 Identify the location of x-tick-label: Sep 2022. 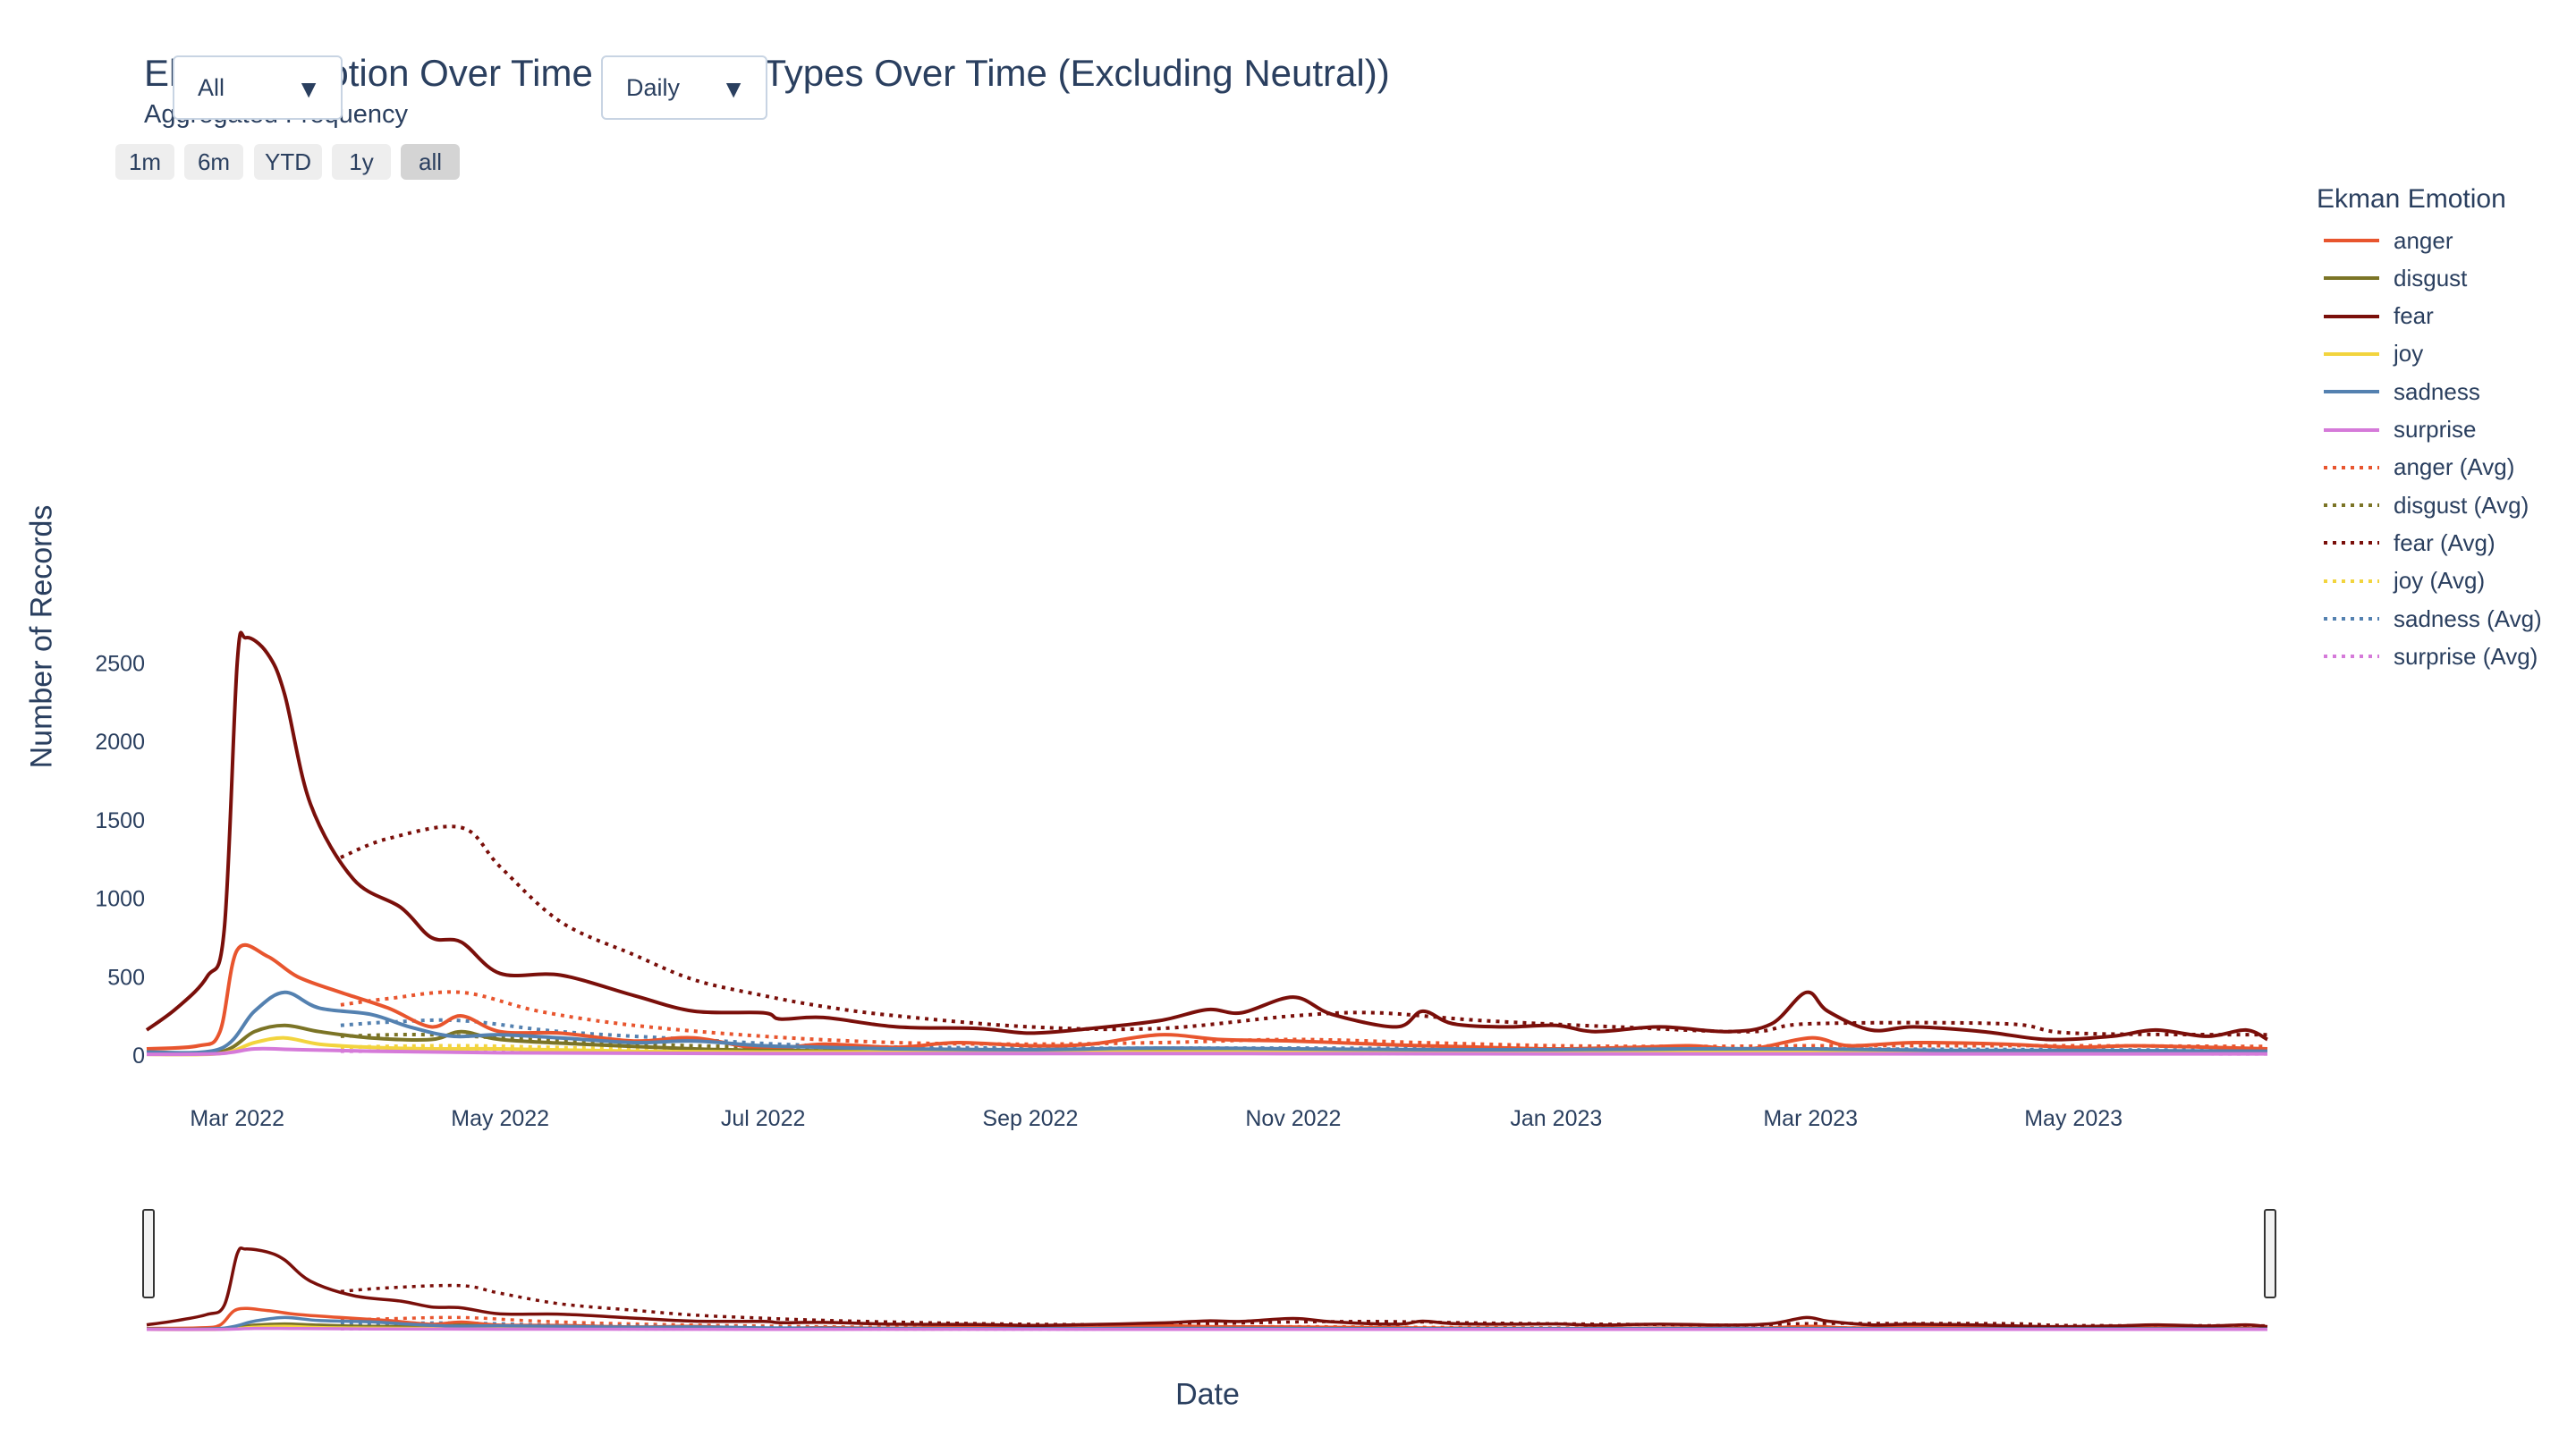
(1030, 1118).